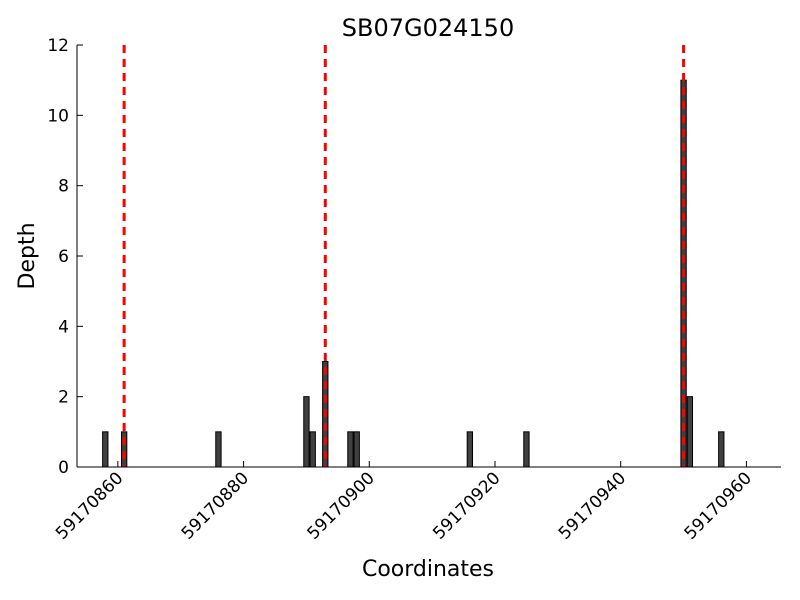 The height and width of the screenshot is (600, 800). I want to click on x-tick-label: 59170860, so click(89, 505).